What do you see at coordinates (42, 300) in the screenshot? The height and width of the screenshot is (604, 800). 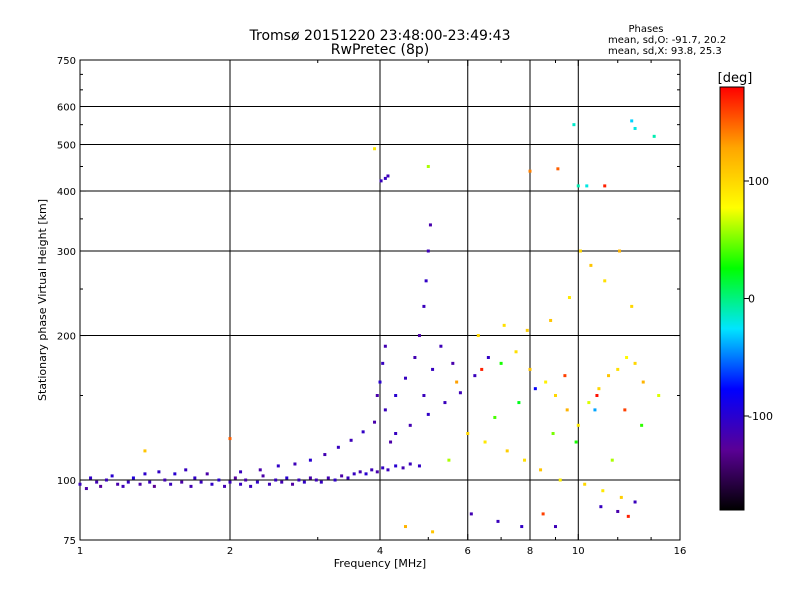 I see `y-axis-label: Stationary phase Virtual Height [km]` at bounding box center [42, 300].